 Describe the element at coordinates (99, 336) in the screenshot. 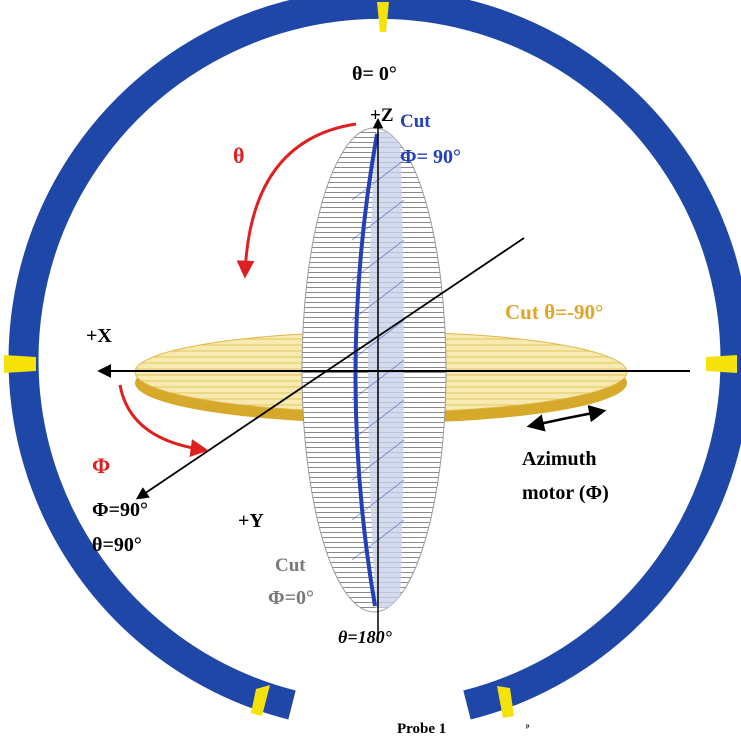

I see `plus-x-label: +X` at that location.